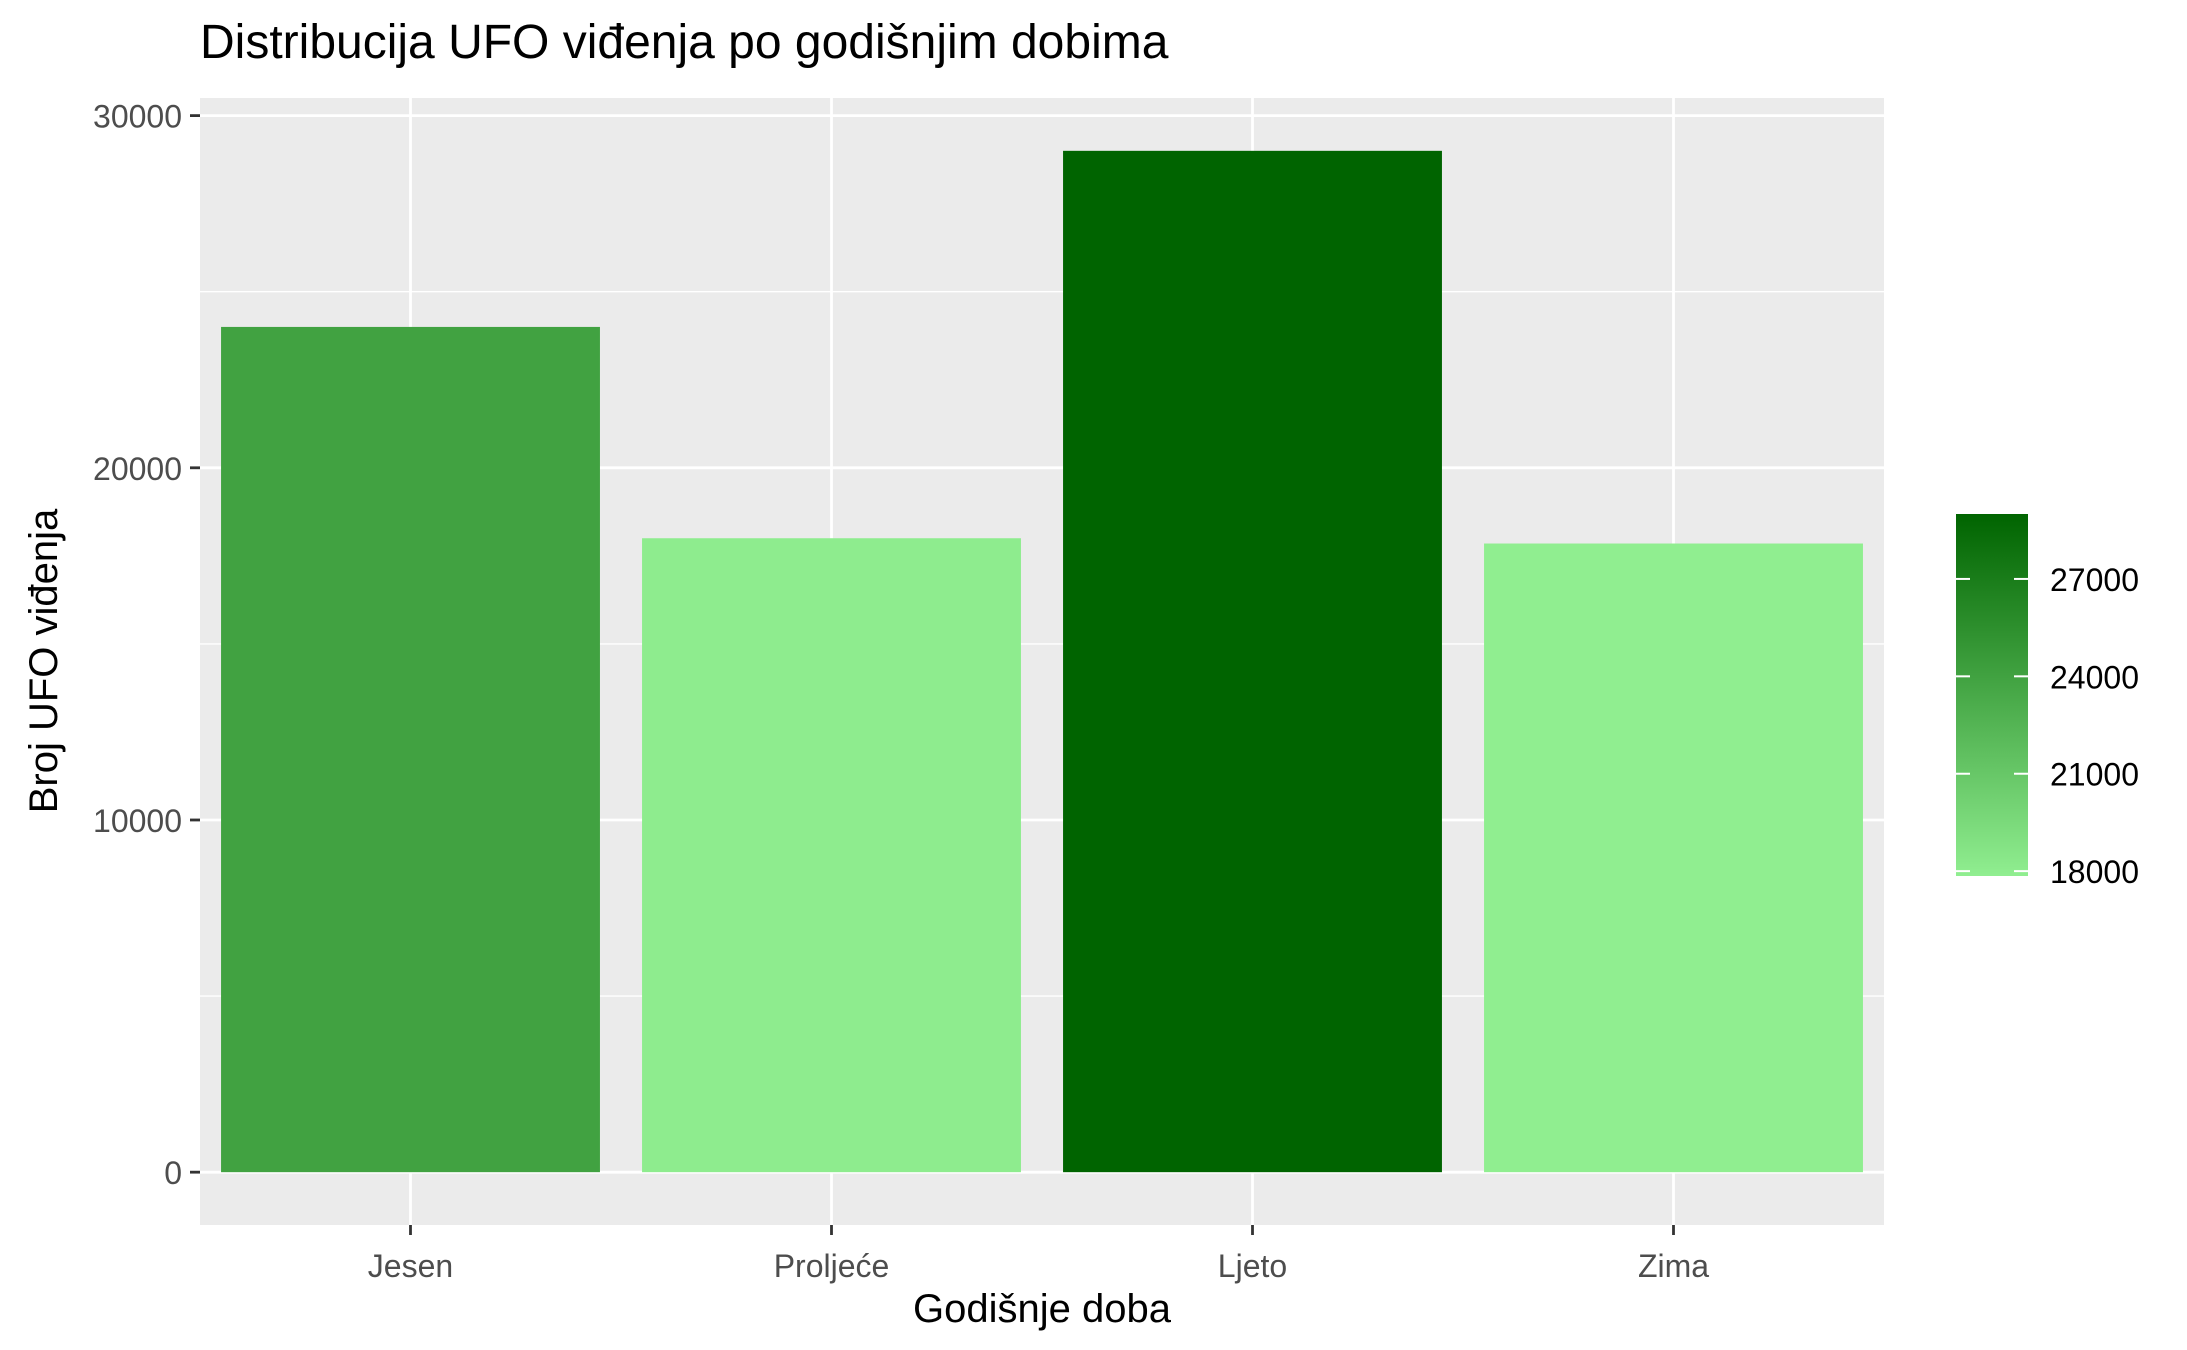 The height and width of the screenshot is (1350, 2187). What do you see at coordinates (1038, 1254) in the screenshot?
I see `x-axis: Jesen Proljeće Ljeto Zima` at bounding box center [1038, 1254].